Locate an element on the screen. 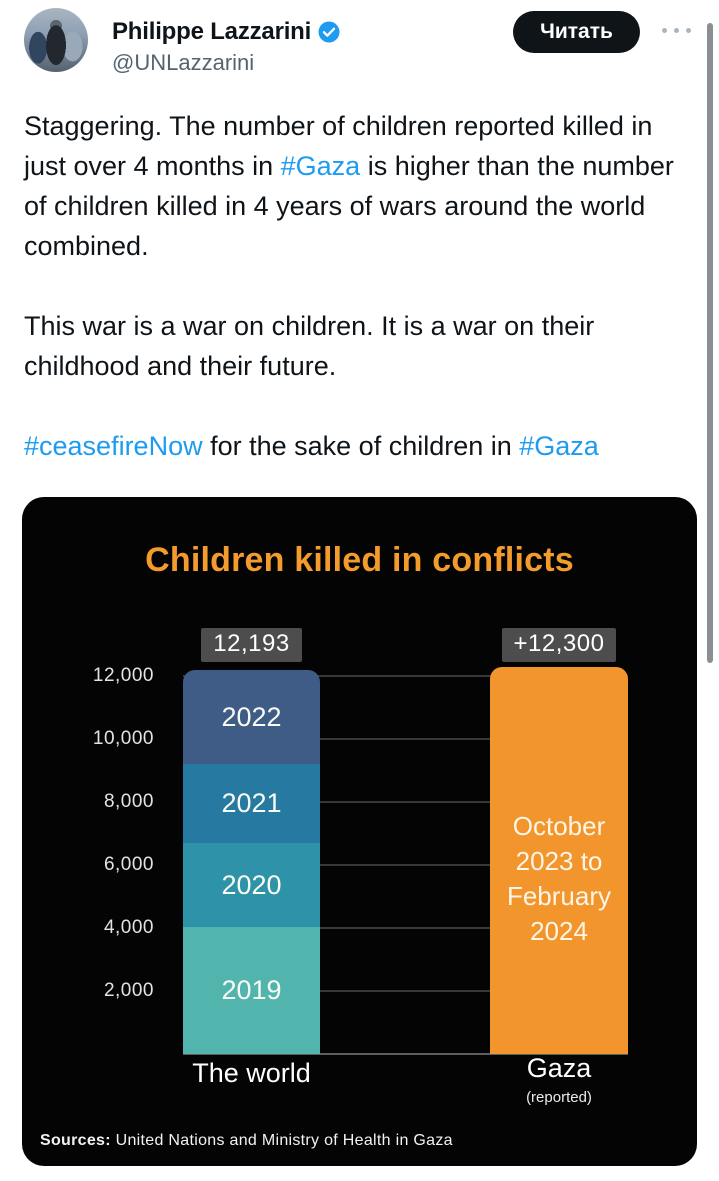 This screenshot has height=1181, width=719. avatar is located at coordinates (56, 40).